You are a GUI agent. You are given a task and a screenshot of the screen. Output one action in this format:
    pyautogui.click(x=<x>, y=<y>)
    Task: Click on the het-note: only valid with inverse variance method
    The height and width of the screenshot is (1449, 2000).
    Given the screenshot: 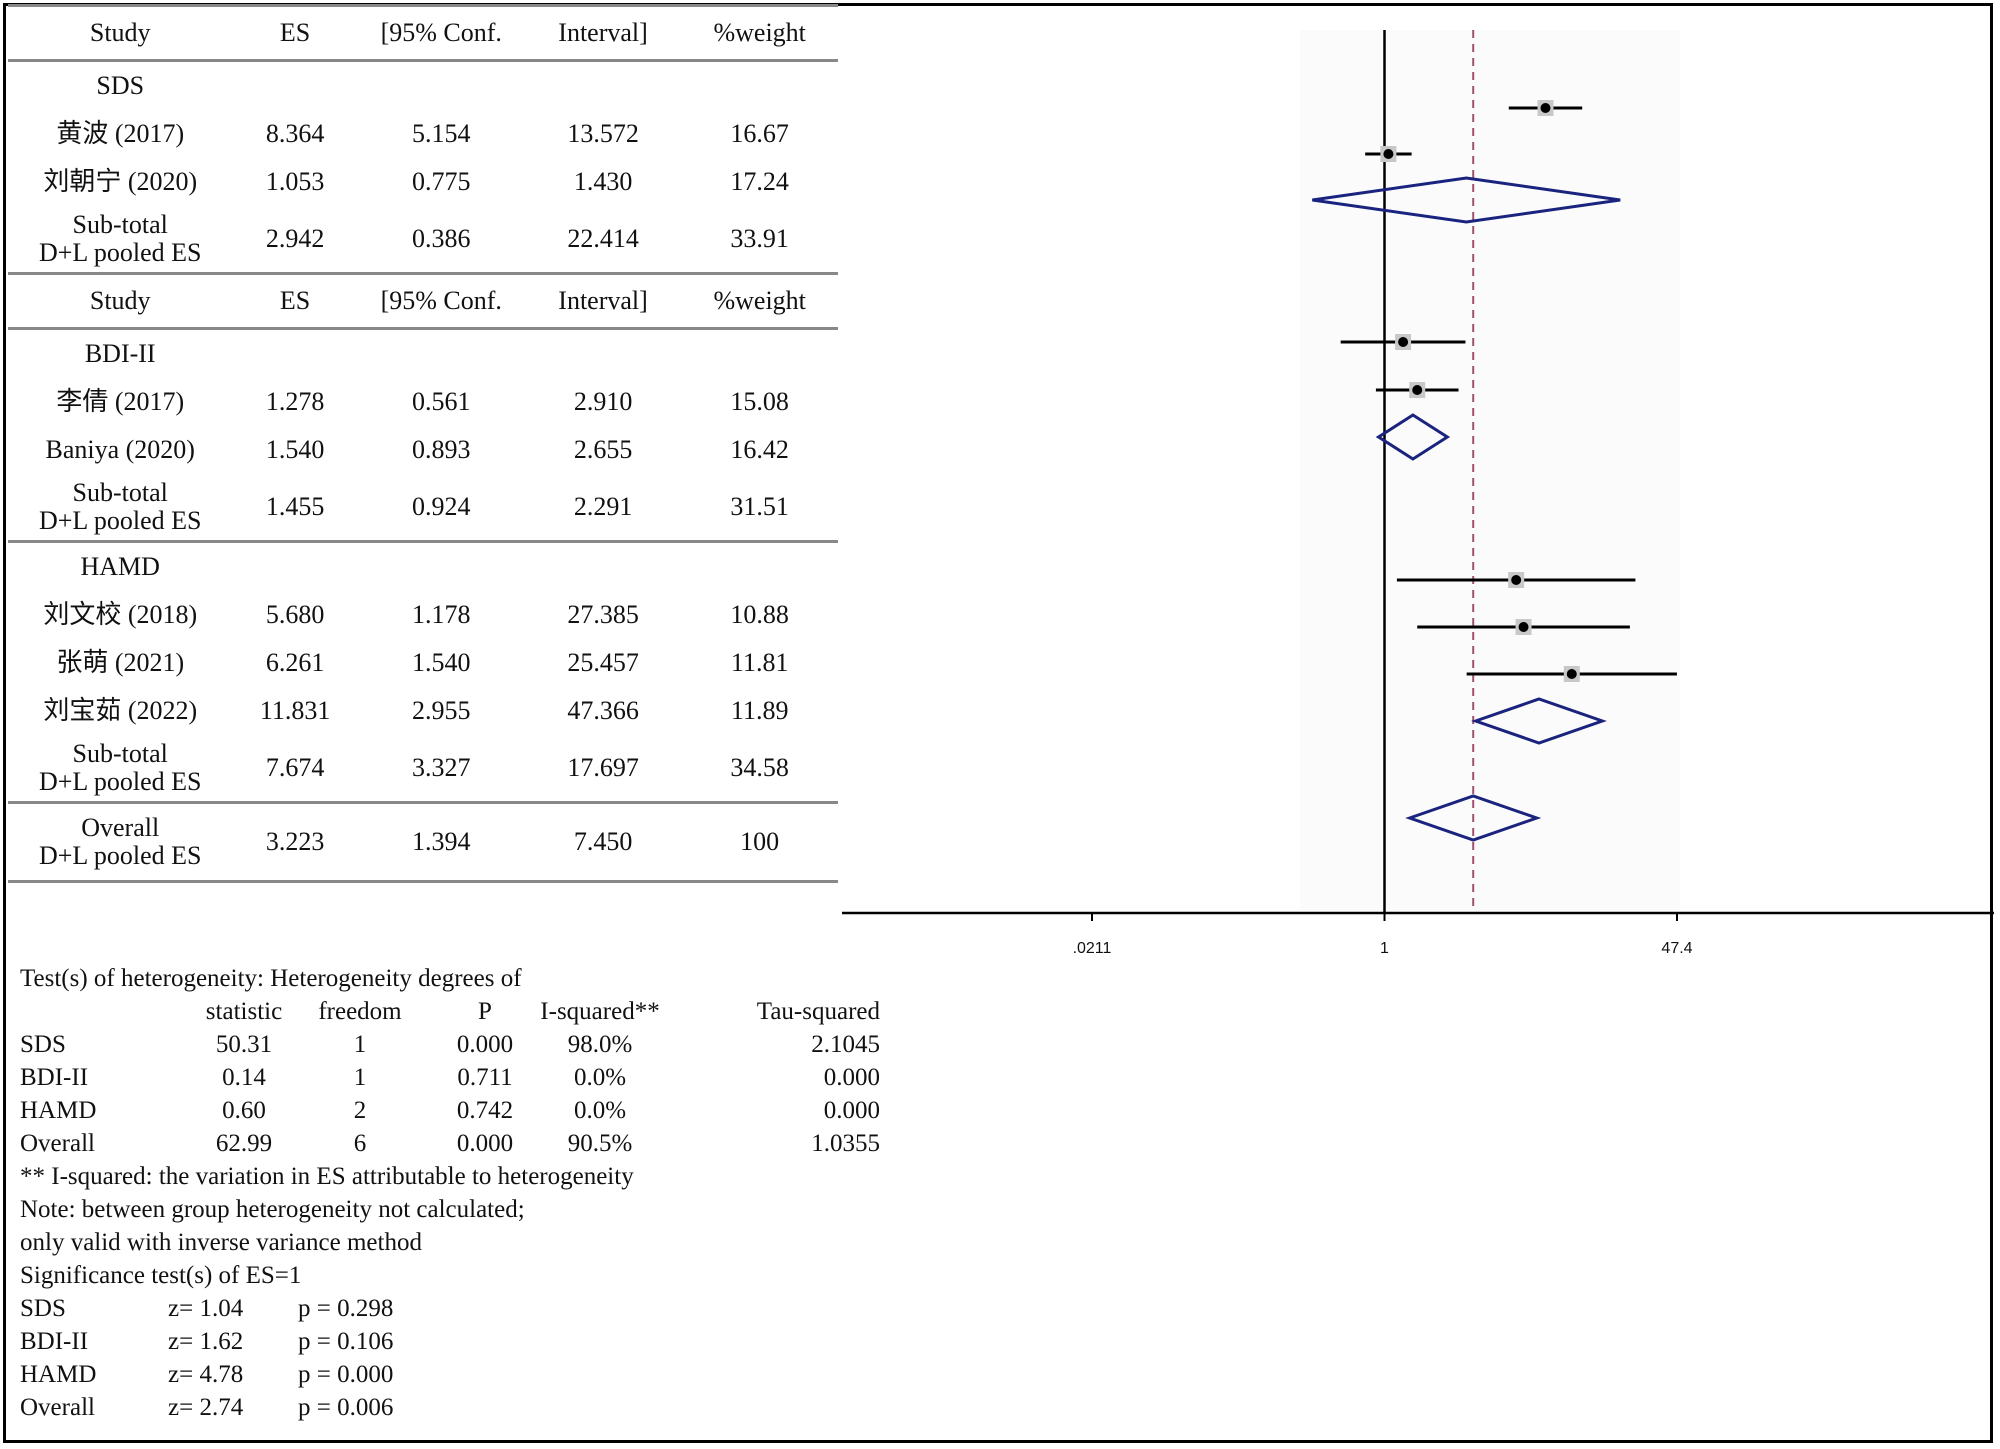 What is the action you would take?
    pyautogui.click(x=221, y=1242)
    